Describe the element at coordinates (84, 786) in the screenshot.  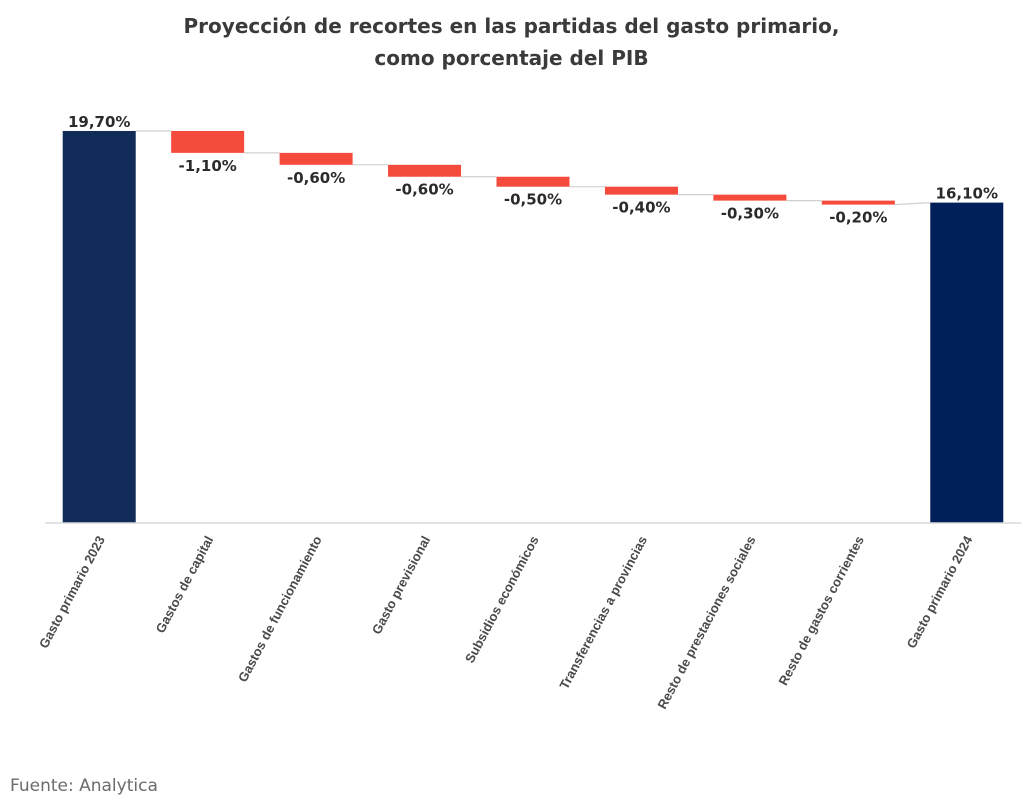
I see `source-note: Fuente: Analytica` at that location.